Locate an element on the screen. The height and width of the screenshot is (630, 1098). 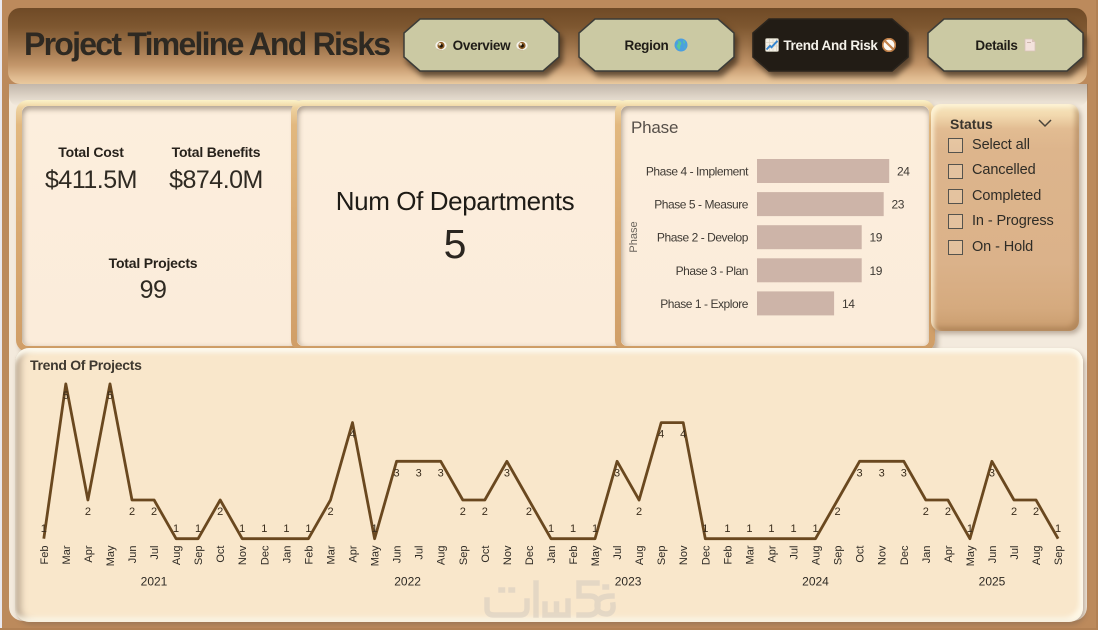
svg-text: Phase 2 - Develop is located at coordinates (703, 238).